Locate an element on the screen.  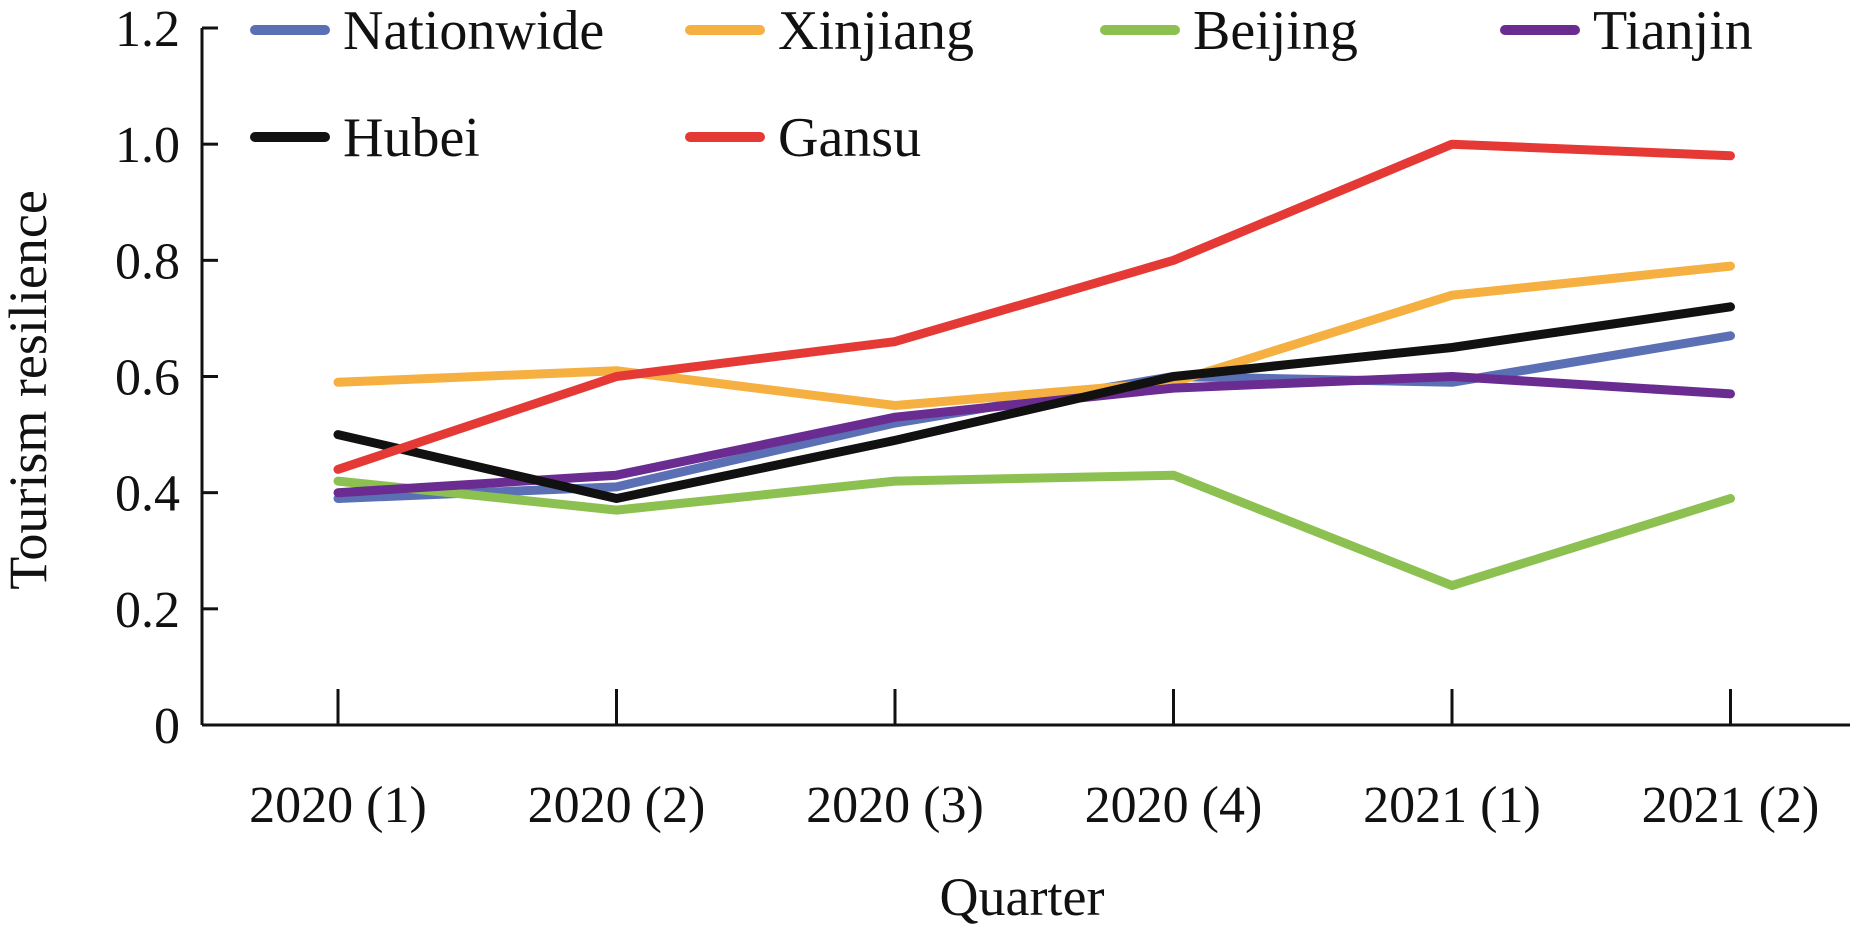
legend-label: Nationwide is located at coordinates (473, 31).